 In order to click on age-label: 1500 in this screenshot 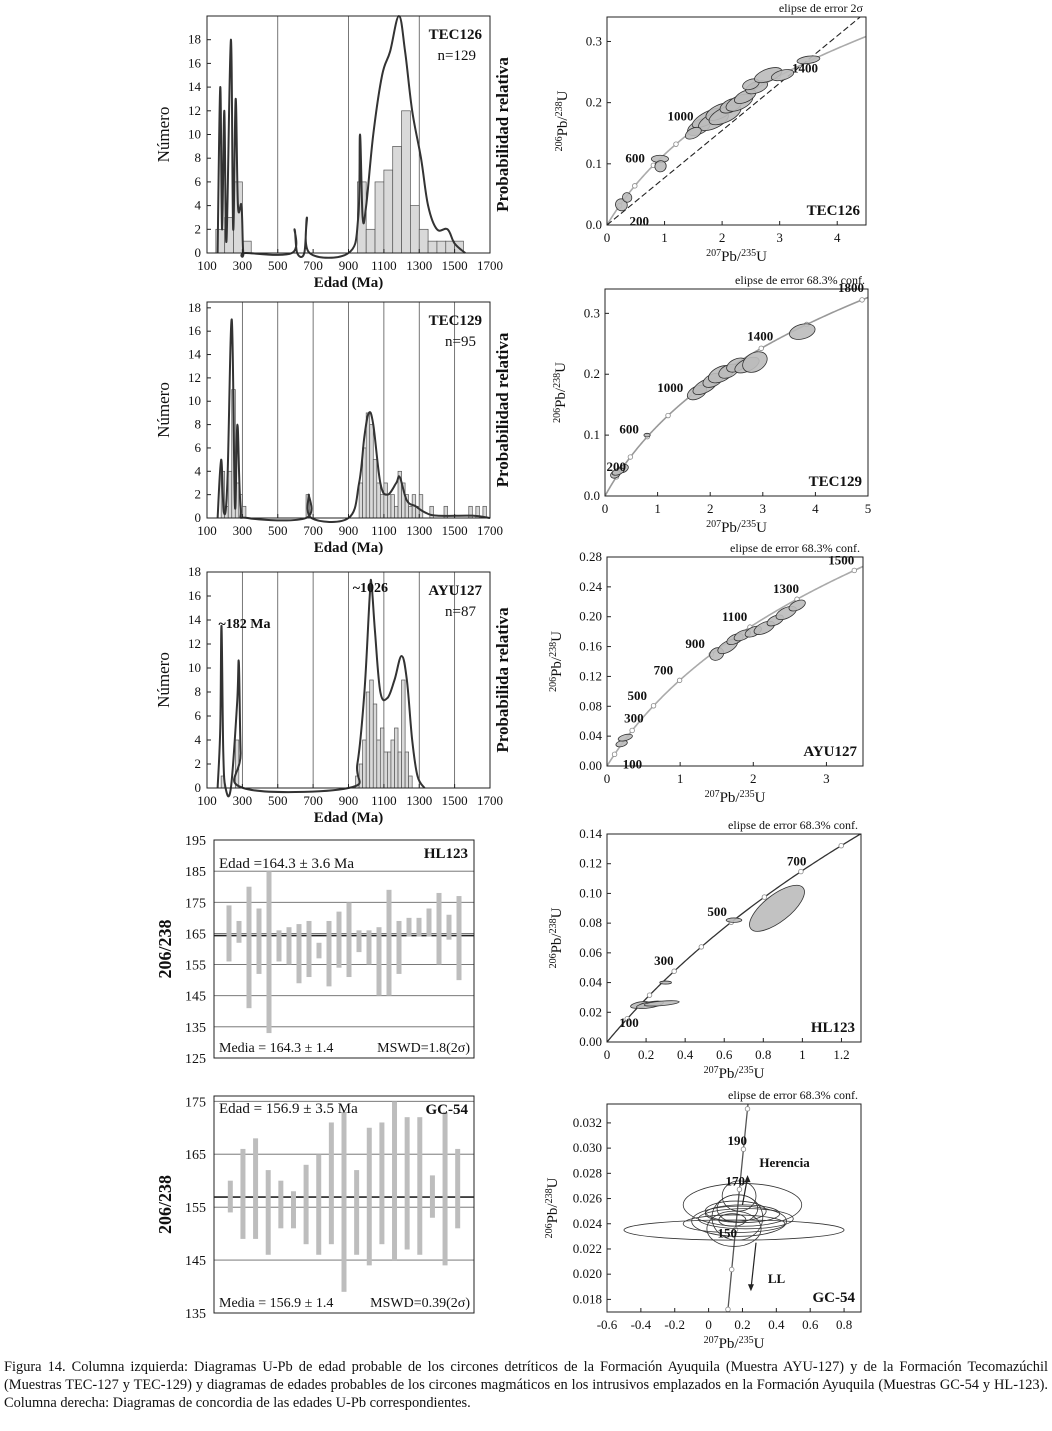, I will do `click(841, 559)`.